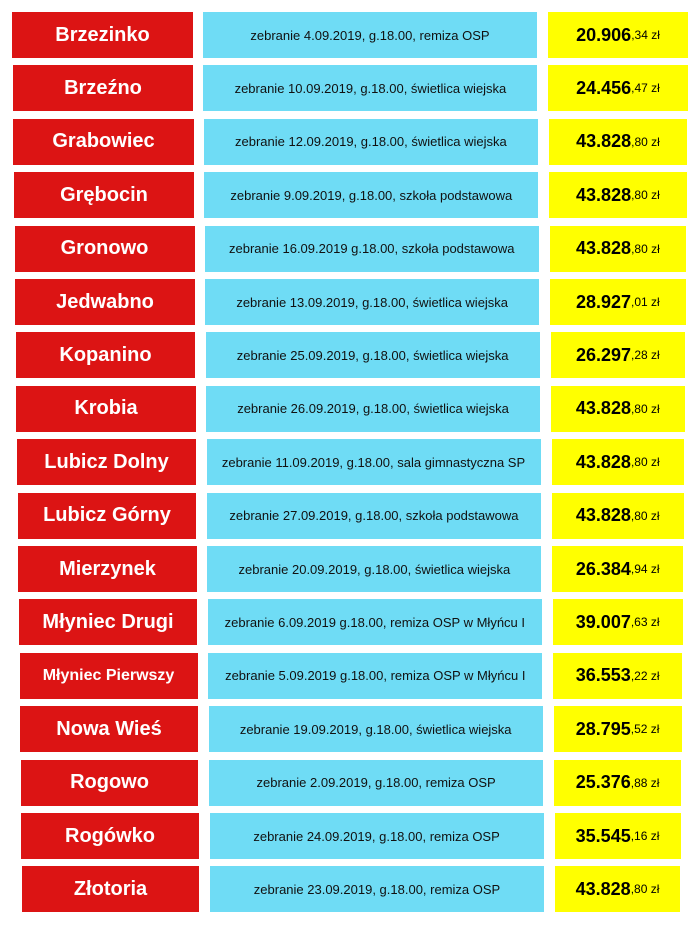 Image resolution: width=700 pixels, height=928 pixels. Describe the element at coordinates (107, 515) in the screenshot. I see `village-name: Lubicz Górny` at that location.